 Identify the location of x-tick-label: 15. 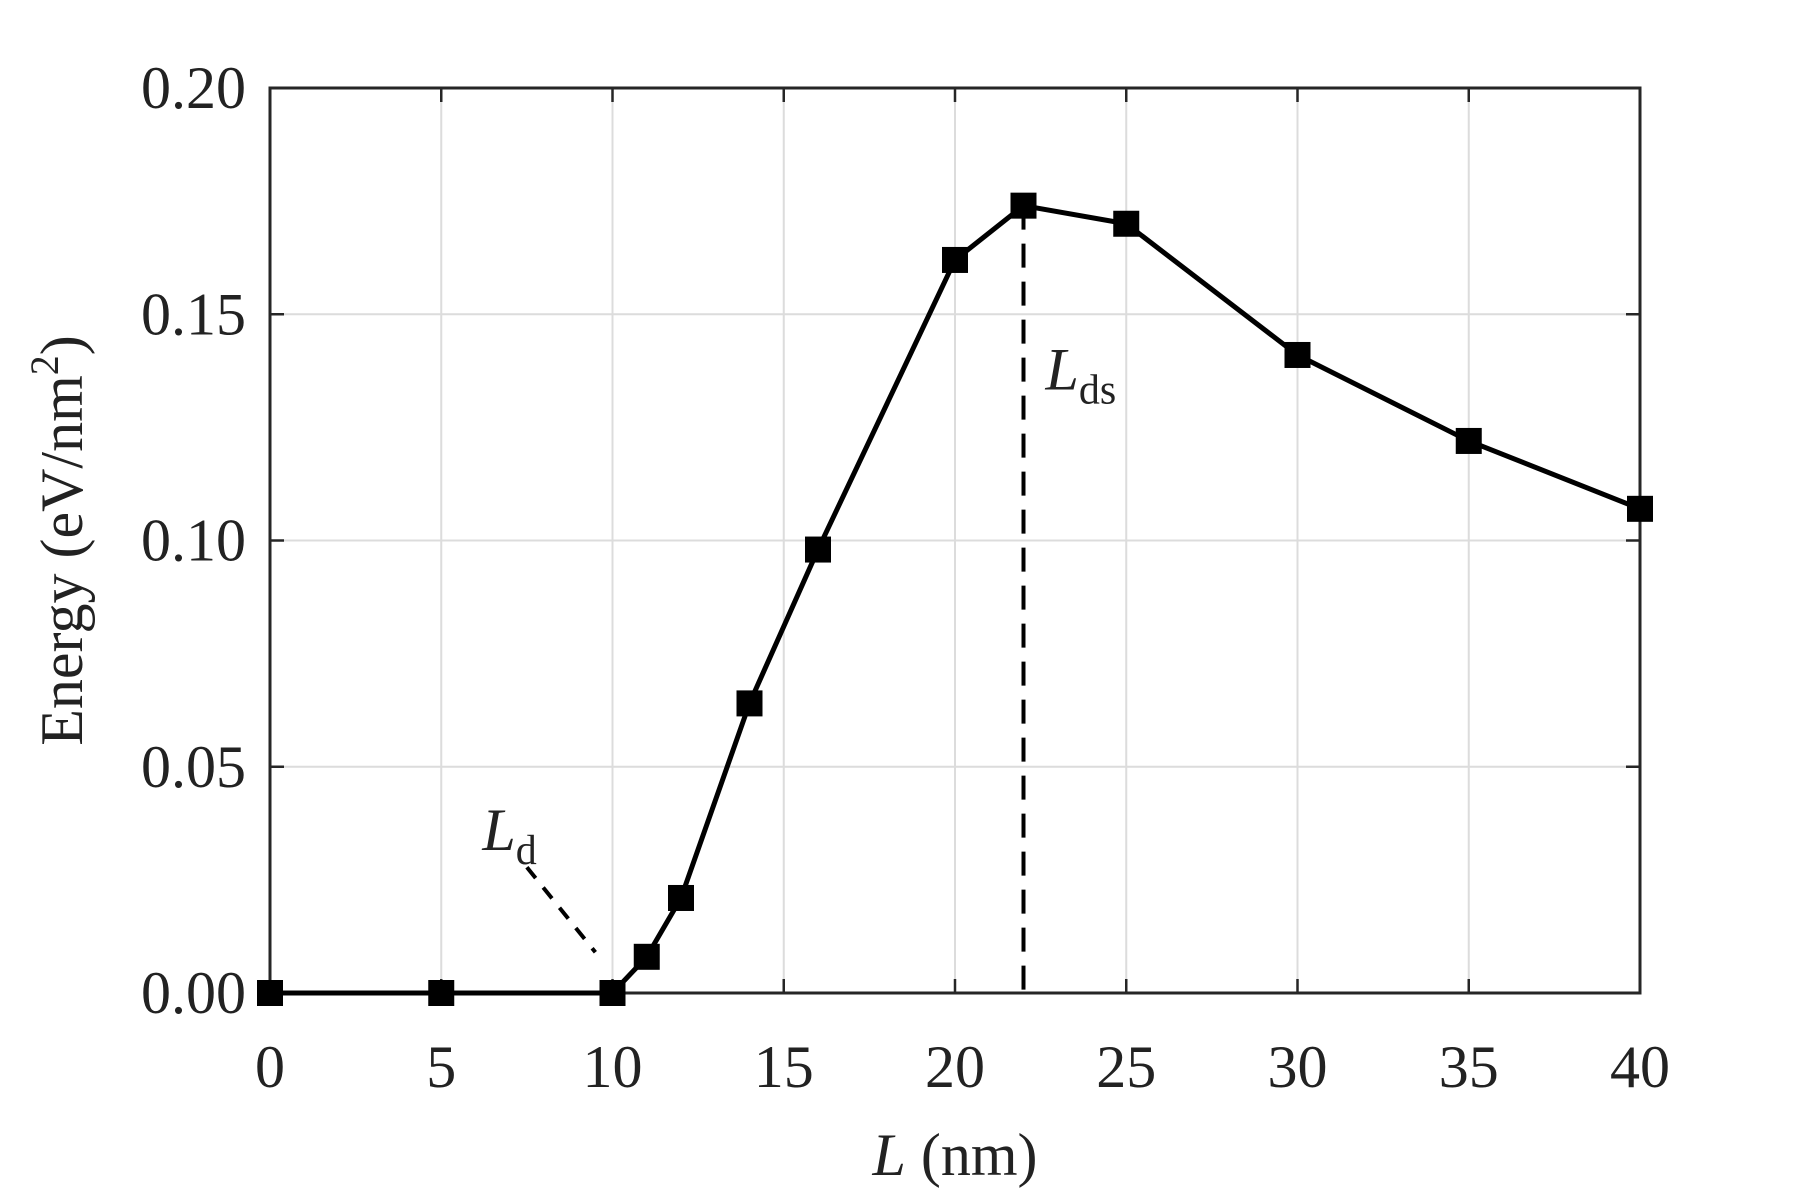
(784, 1067).